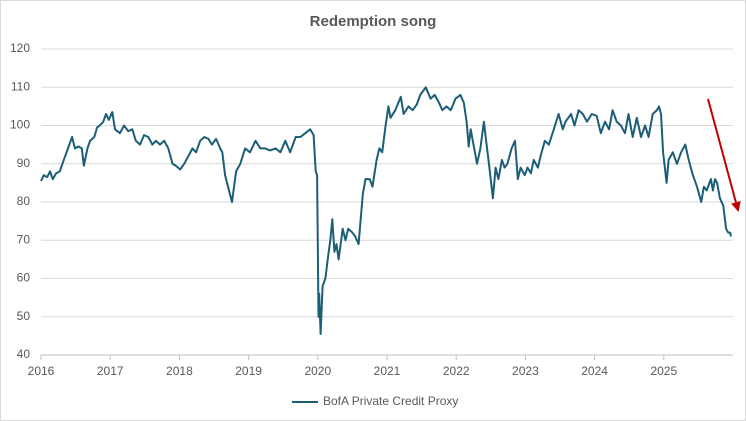 This screenshot has height=421, width=746. I want to click on y-tick-label: 110, so click(20, 86).